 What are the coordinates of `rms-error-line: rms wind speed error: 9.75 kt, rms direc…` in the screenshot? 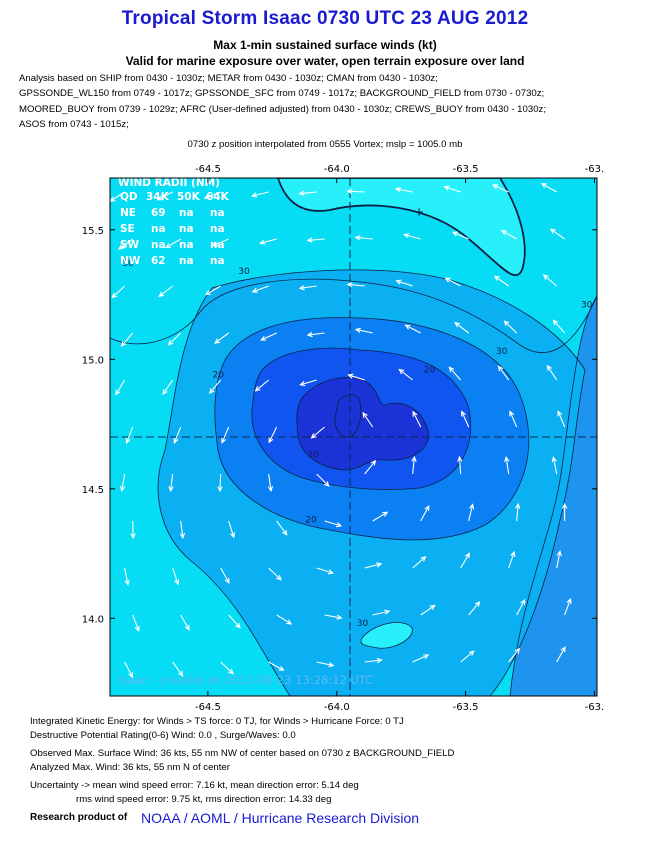 It's located at (204, 799).